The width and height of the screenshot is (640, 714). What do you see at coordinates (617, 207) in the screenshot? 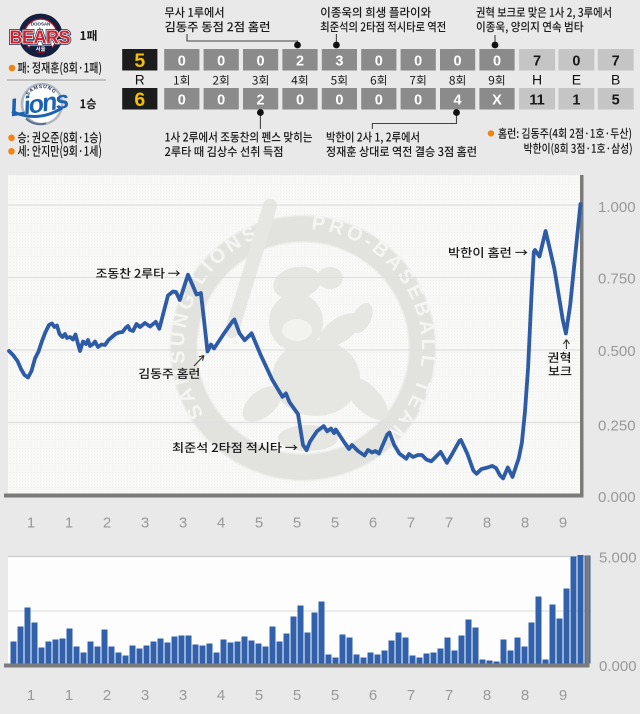
I see `svg-text: 1.000` at bounding box center [617, 207].